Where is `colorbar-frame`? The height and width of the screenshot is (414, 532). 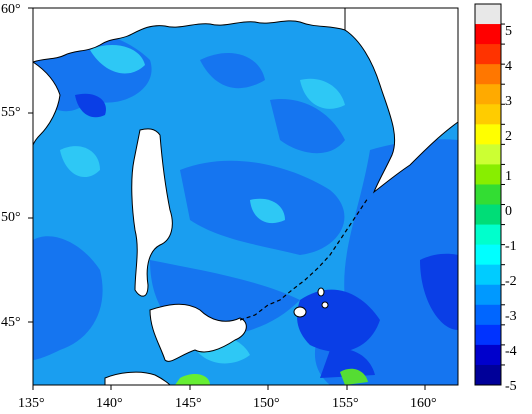 colorbar-frame is located at coordinates (488, 194).